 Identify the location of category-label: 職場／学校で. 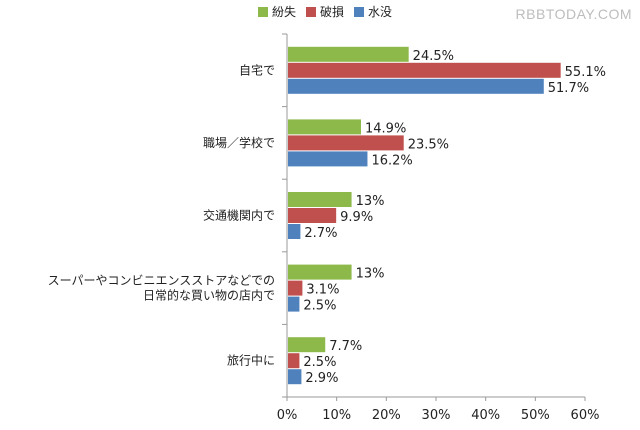
(239, 142).